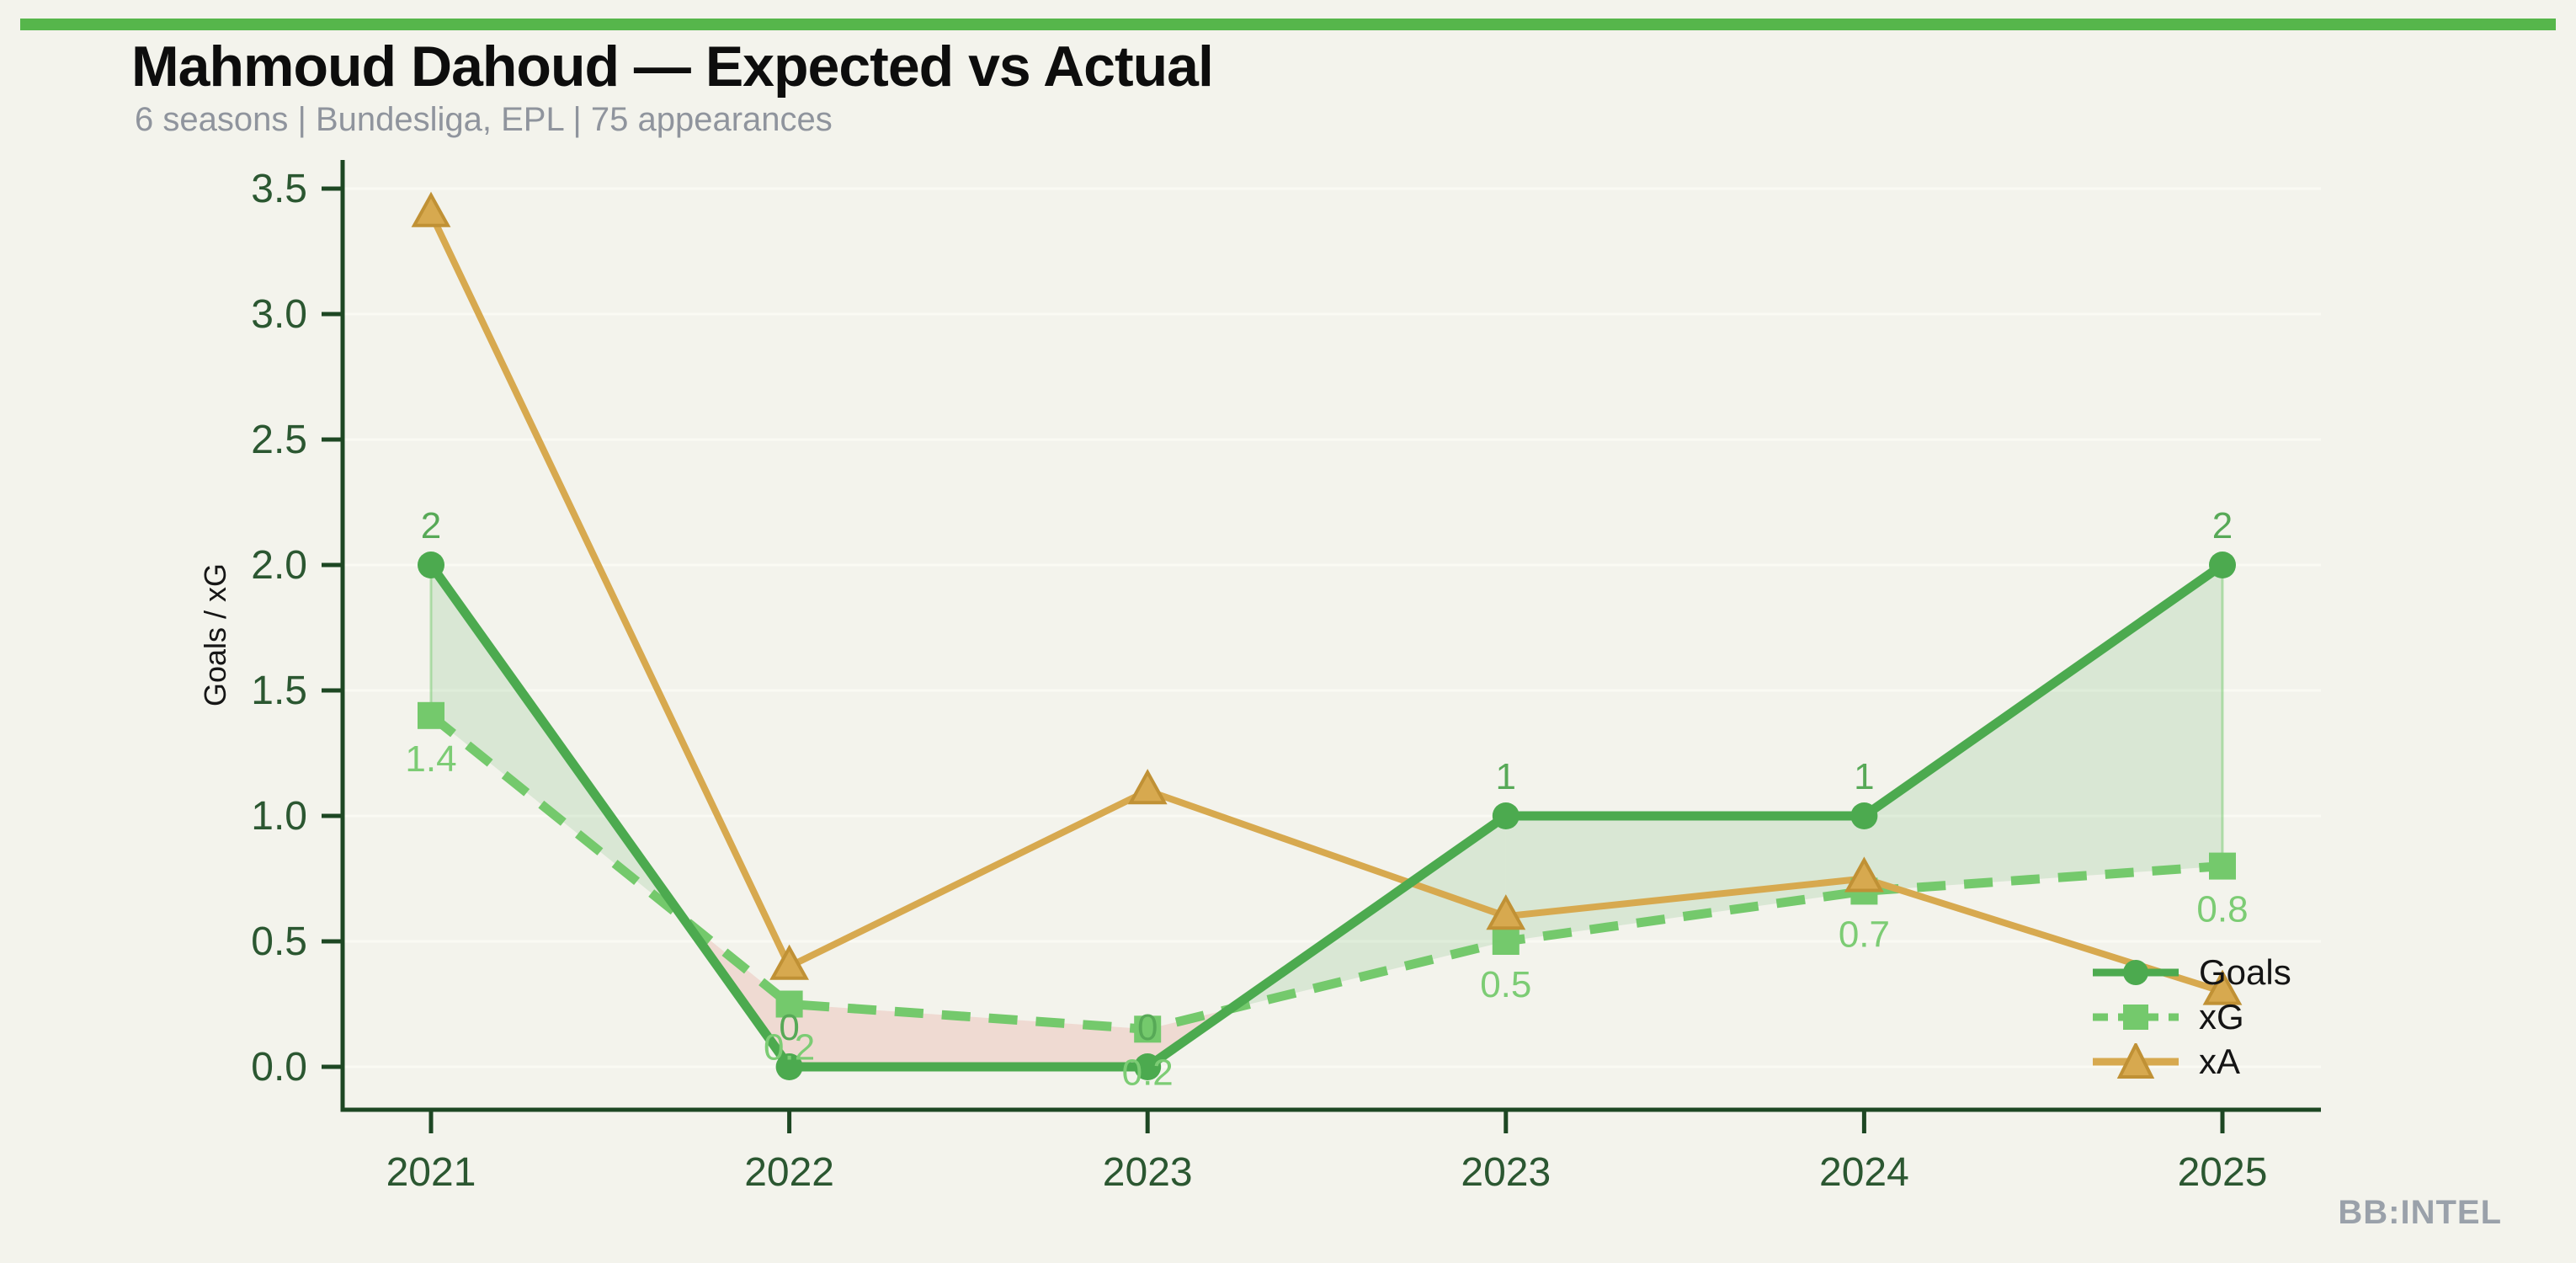 This screenshot has width=2576, height=1263. Describe the element at coordinates (2136, 972) in the screenshot. I see `goals-line-icon` at that location.